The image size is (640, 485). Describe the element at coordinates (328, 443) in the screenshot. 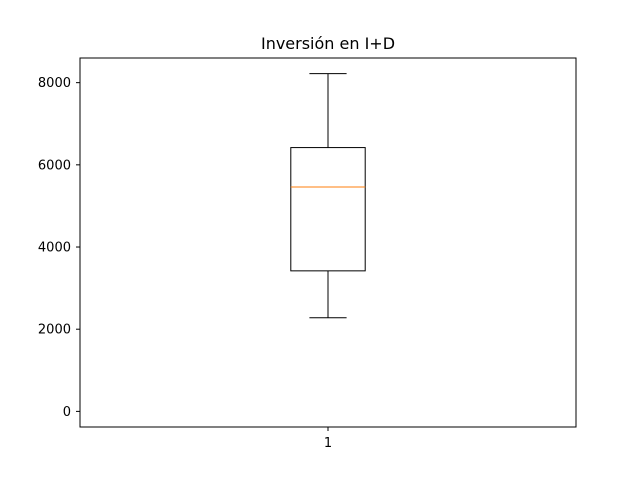

I see `x-tick-label: 1` at that location.